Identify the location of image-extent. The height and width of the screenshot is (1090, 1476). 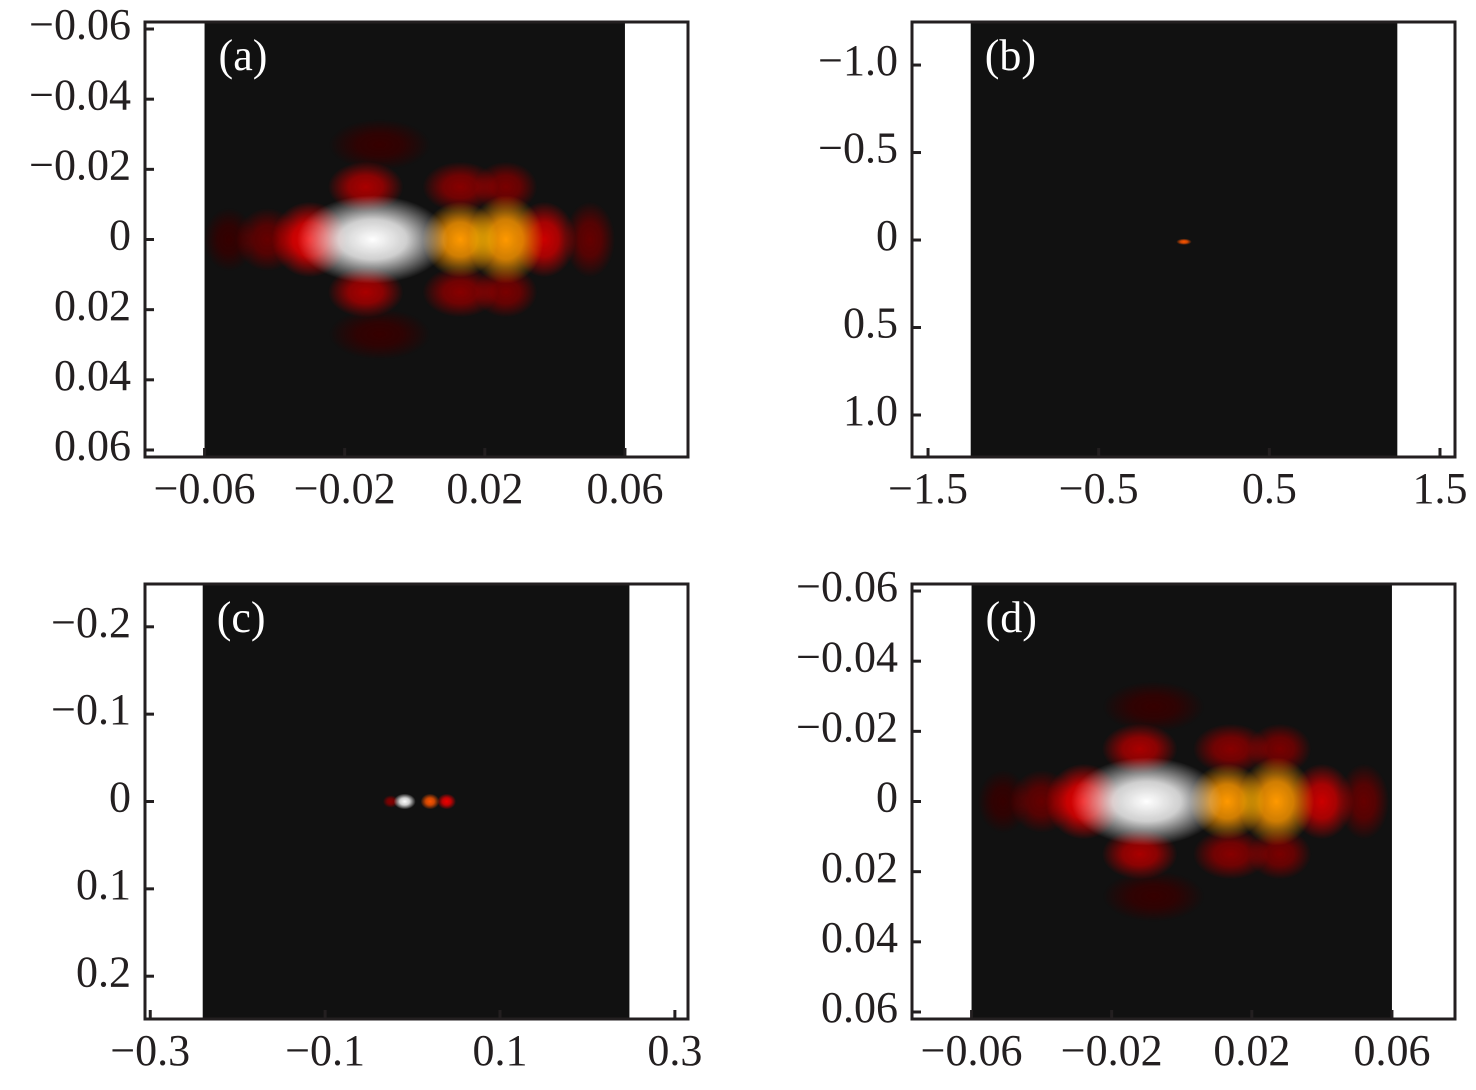
(416, 801).